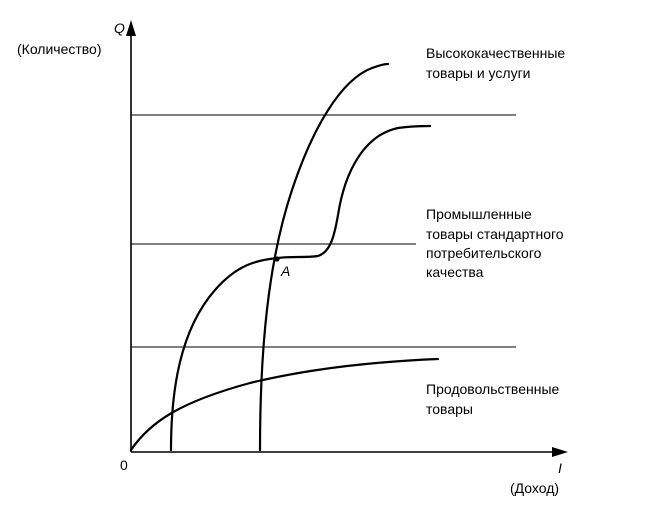 This screenshot has height=510, width=648. I want to click on food-goods-label-line-1: Продовольственные, so click(493, 389).